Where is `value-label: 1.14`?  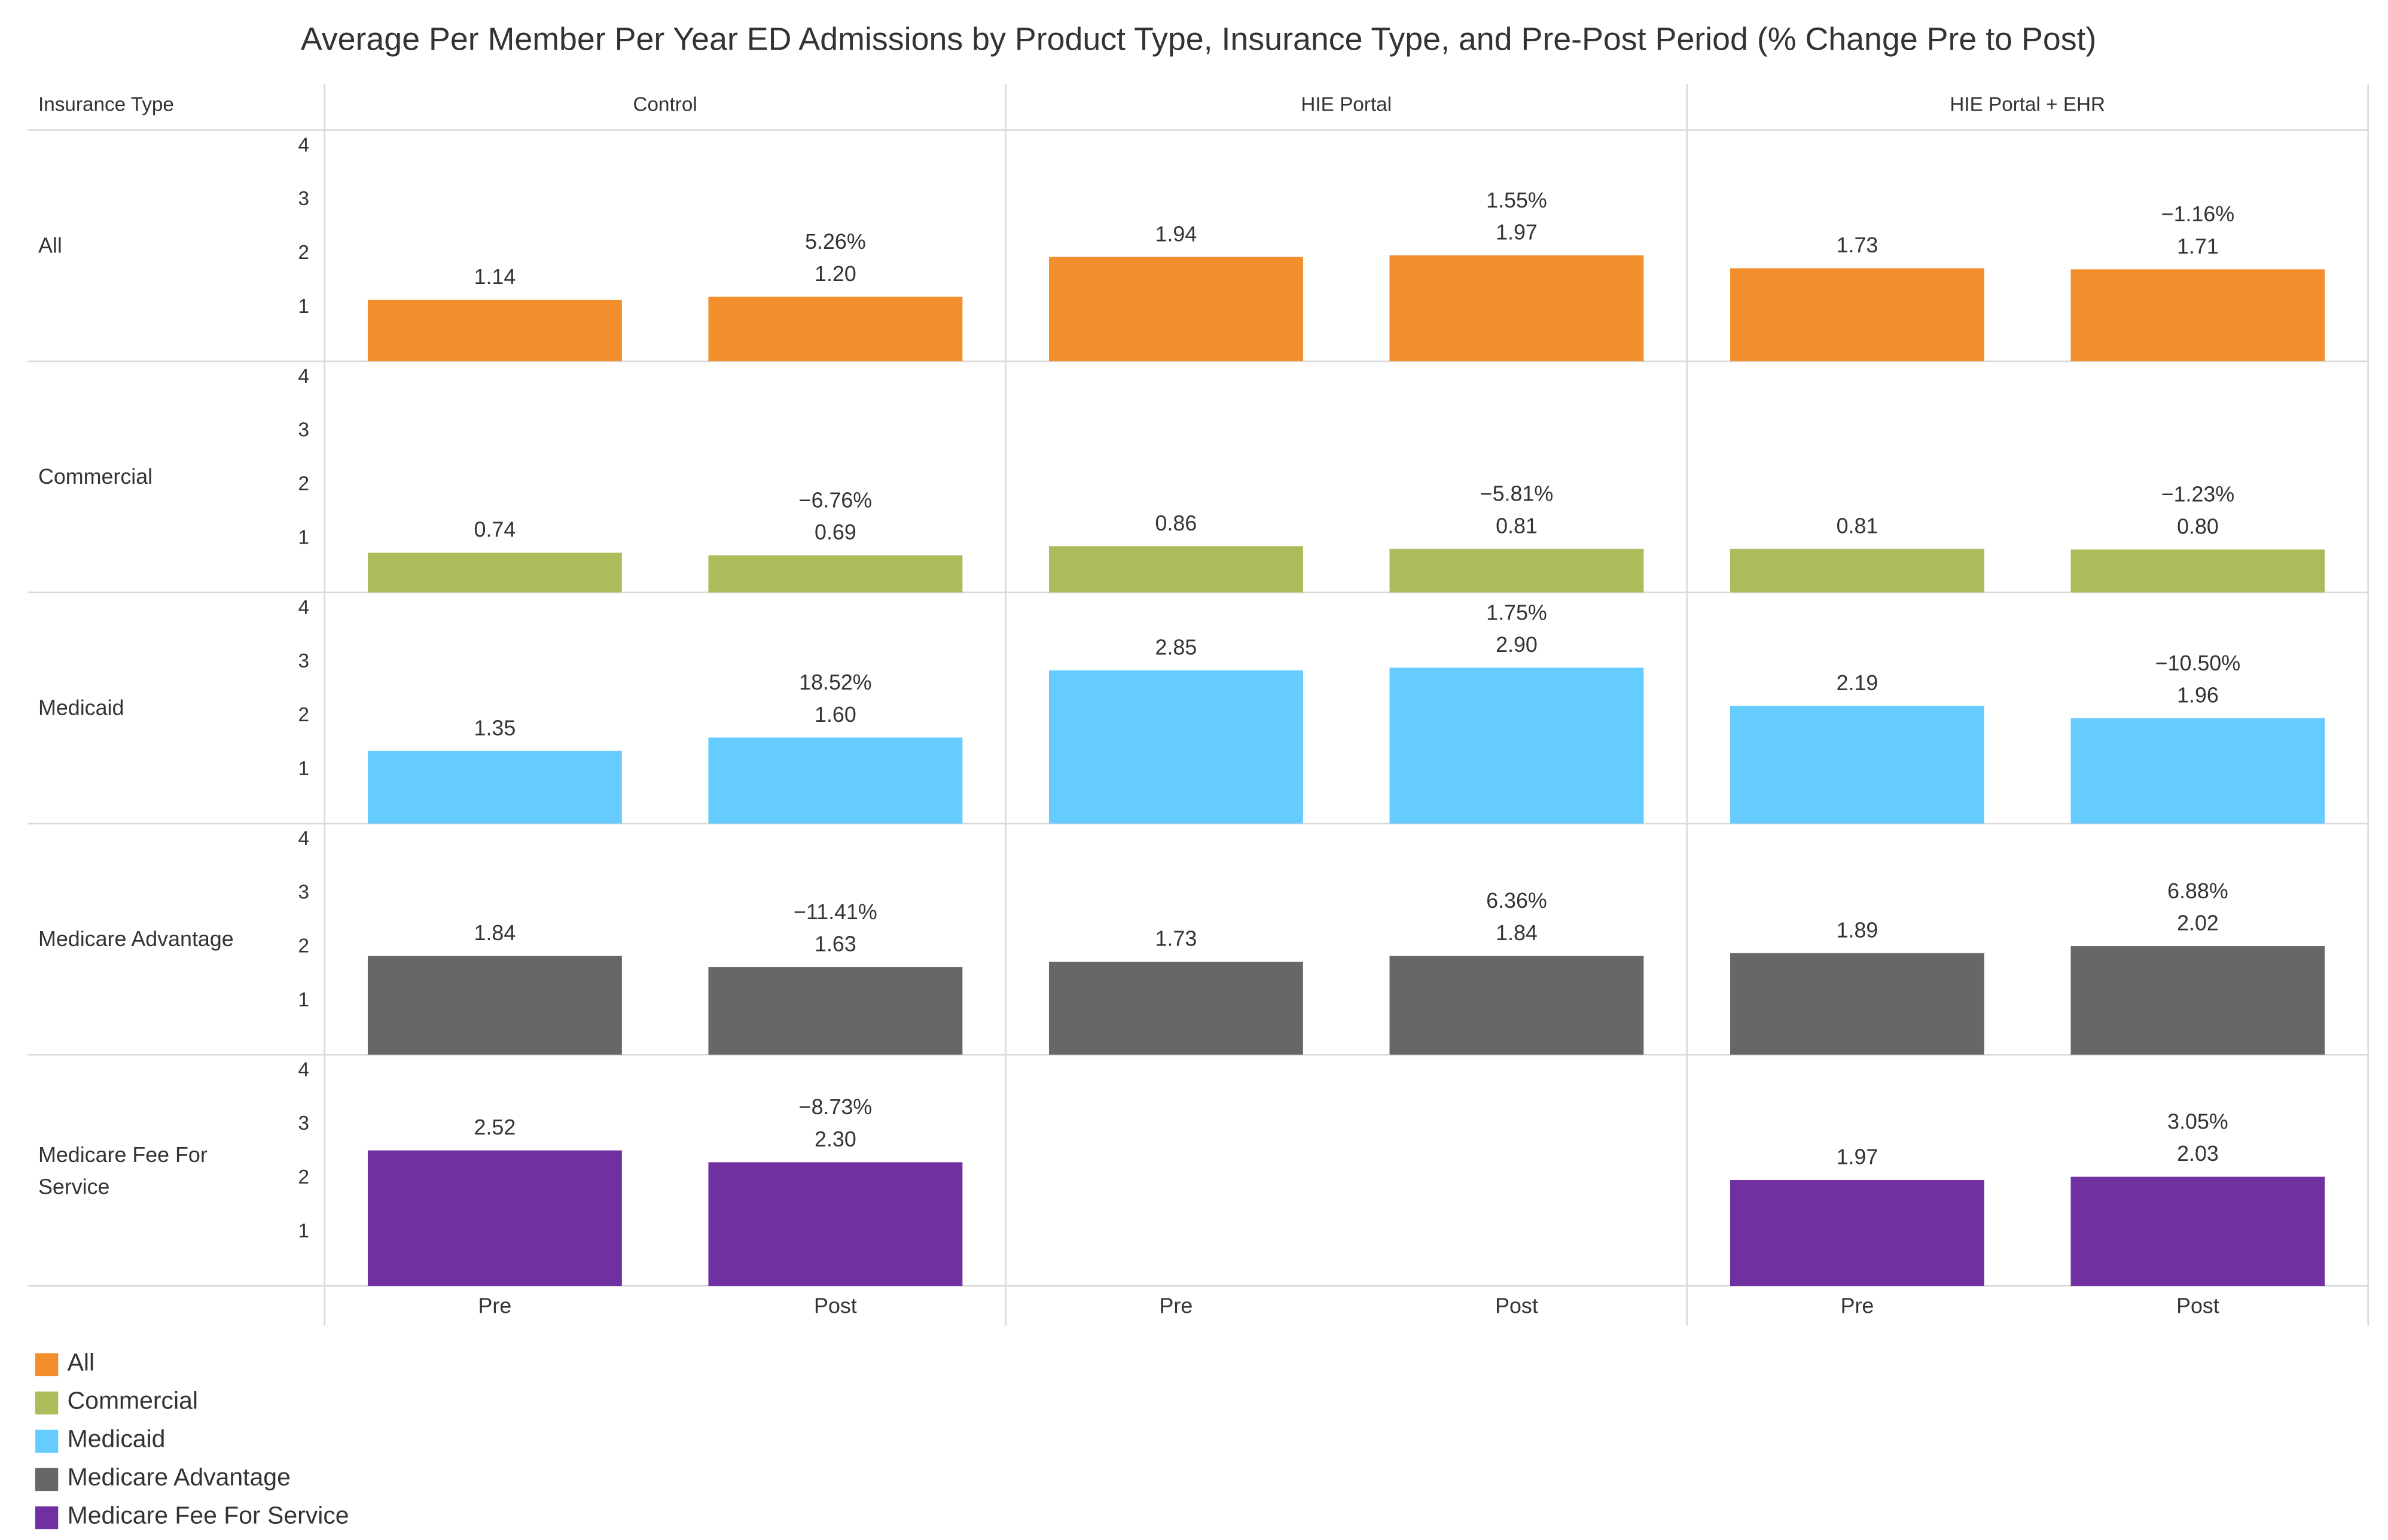
value-label: 1.14 is located at coordinates (495, 277).